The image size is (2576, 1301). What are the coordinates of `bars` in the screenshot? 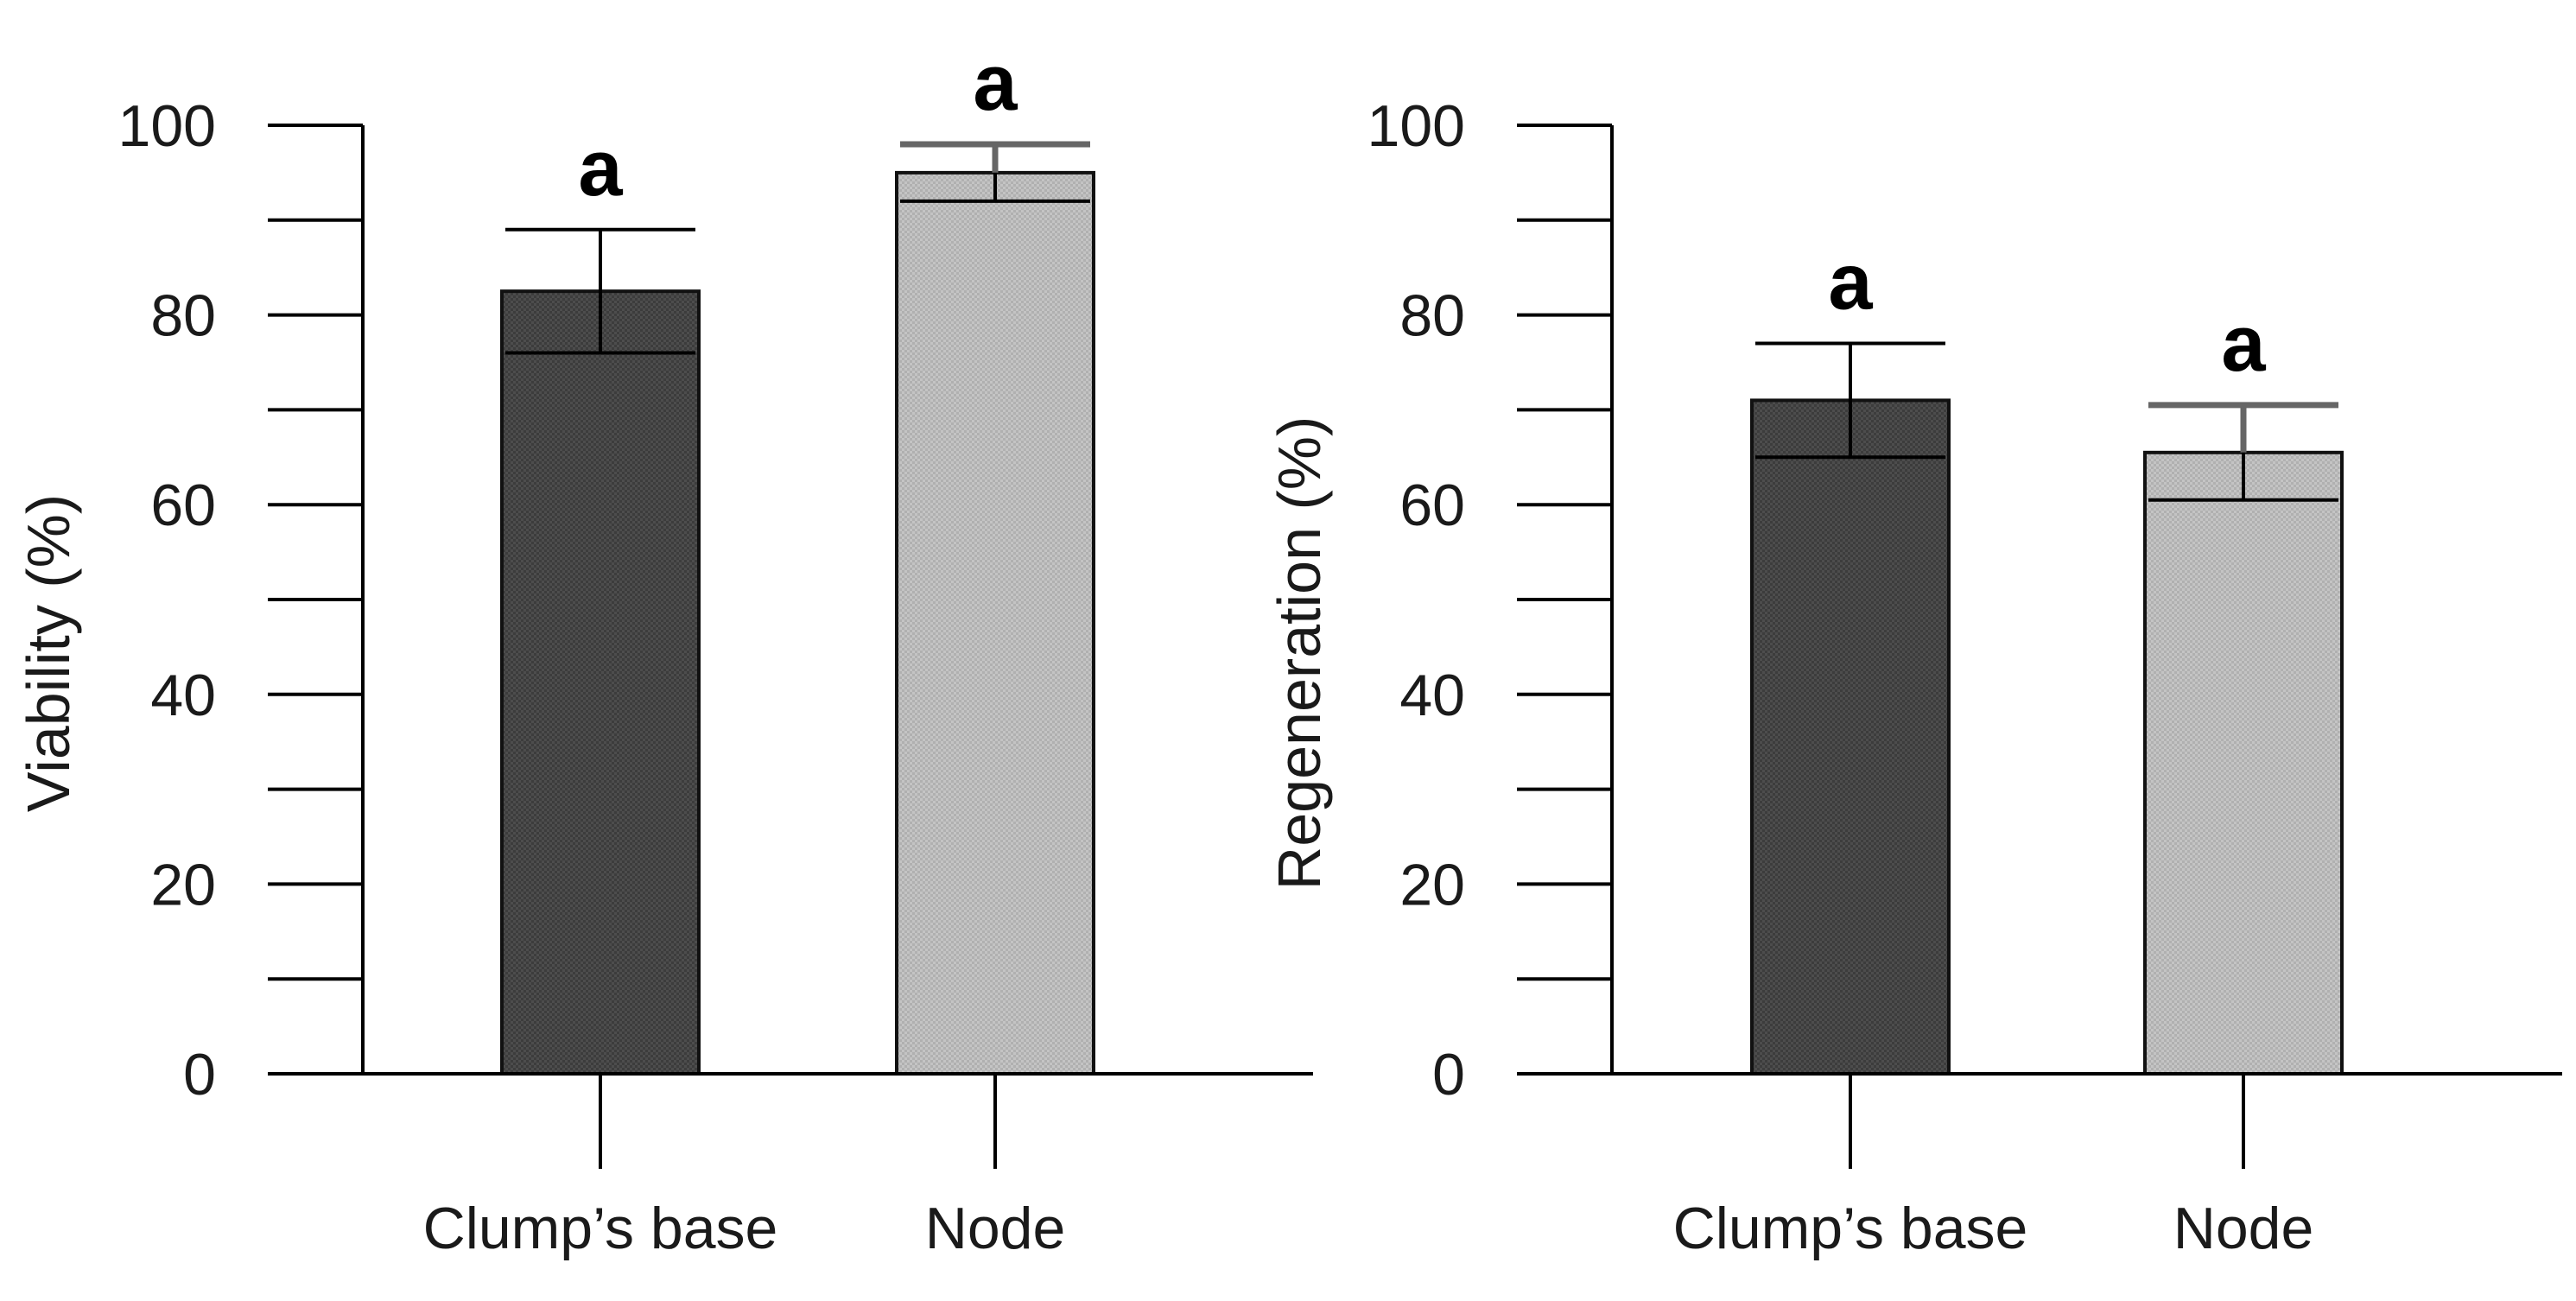 It's located at (2047, 737).